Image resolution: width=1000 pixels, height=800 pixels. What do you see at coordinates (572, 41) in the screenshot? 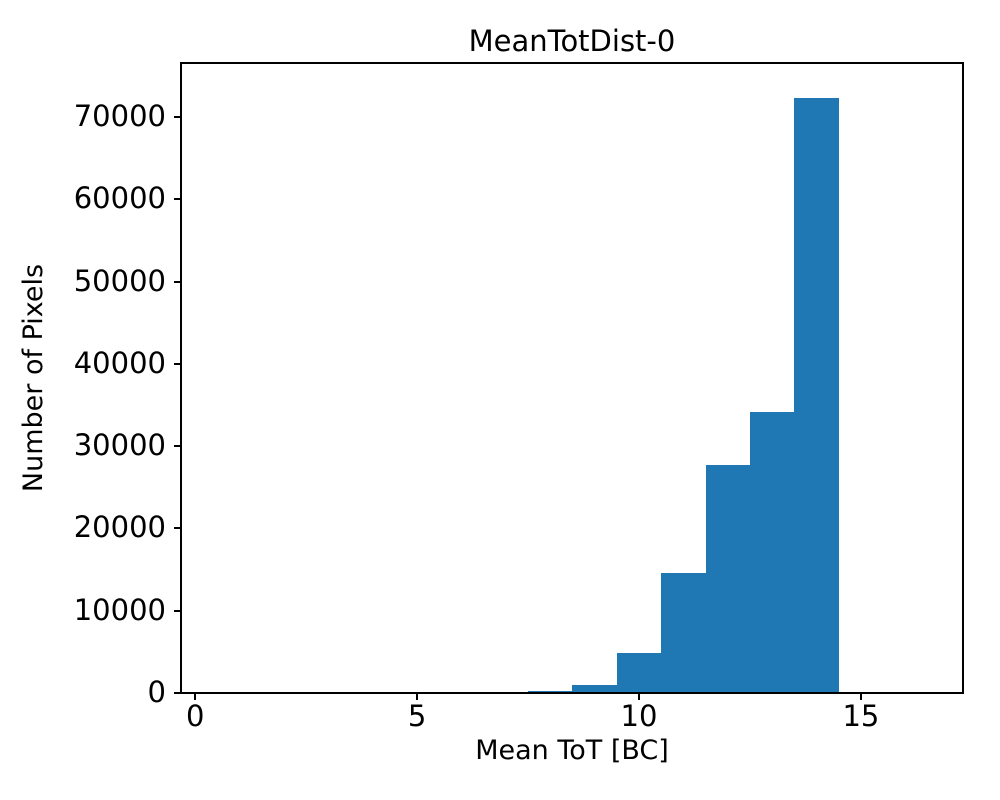
I see `chart-title: MeanTotDist-0` at bounding box center [572, 41].